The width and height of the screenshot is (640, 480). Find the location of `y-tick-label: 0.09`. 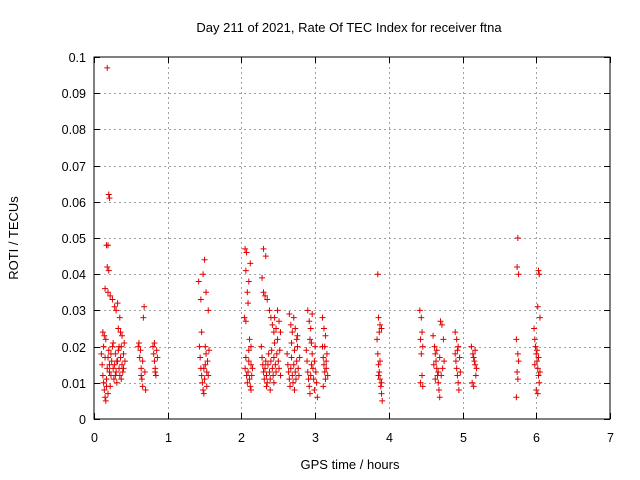

y-tick-label: 0.09 is located at coordinates (74, 94).